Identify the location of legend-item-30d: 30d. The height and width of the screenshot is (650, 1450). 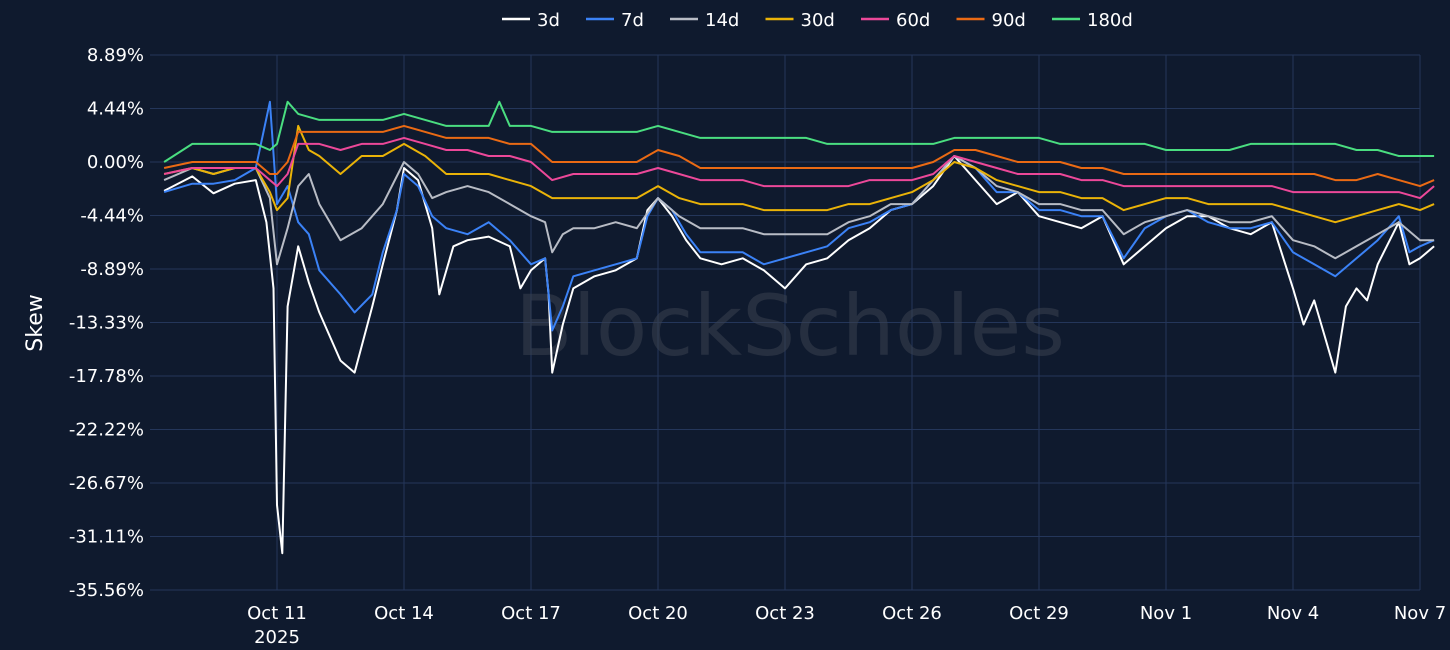
(800, 20).